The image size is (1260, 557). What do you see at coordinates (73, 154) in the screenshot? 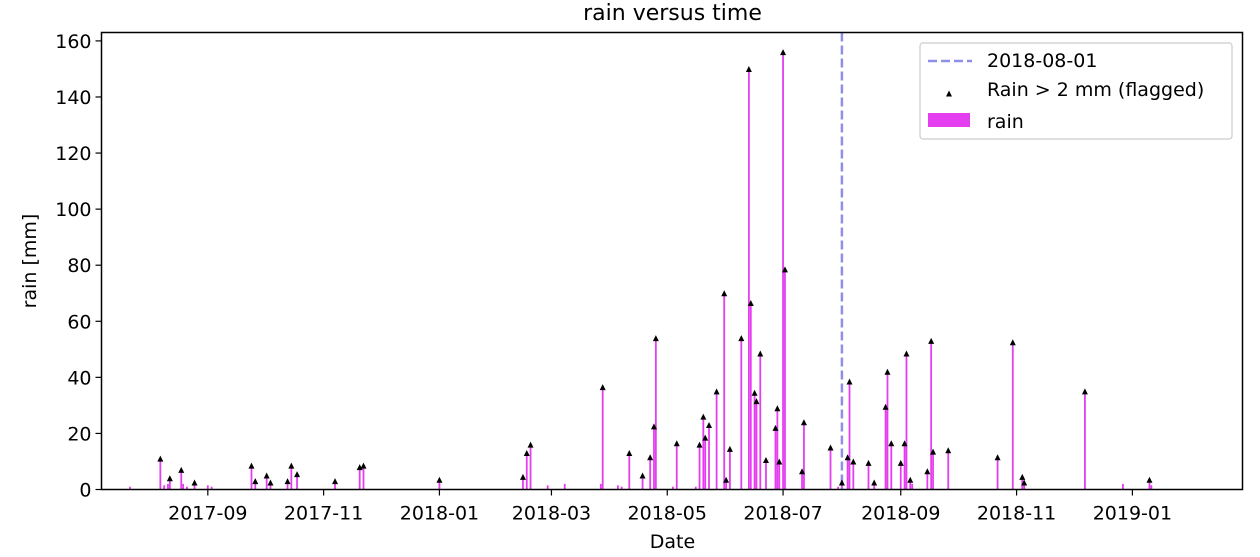
I see `y-tick-label: 120` at bounding box center [73, 154].